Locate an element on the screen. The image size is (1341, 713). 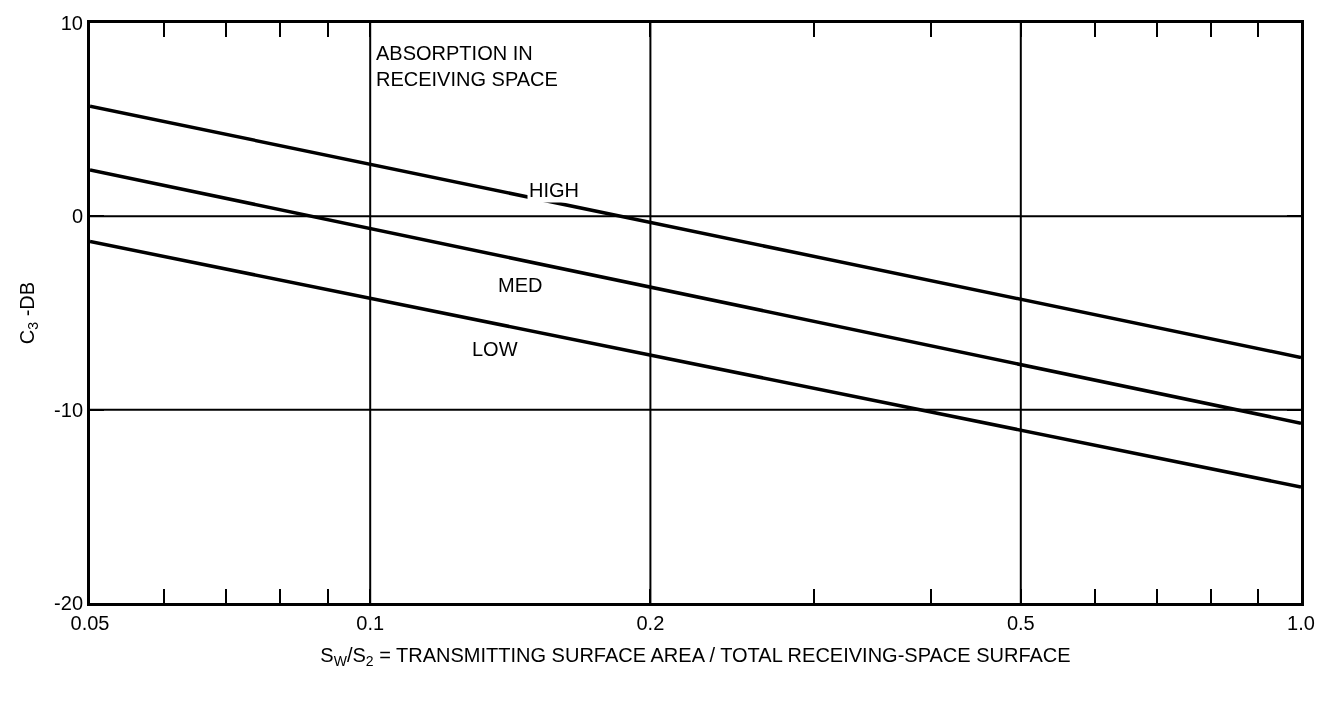
annotation: ABSORPTION IN RECEIVING SPACE is located at coordinates (467, 66).